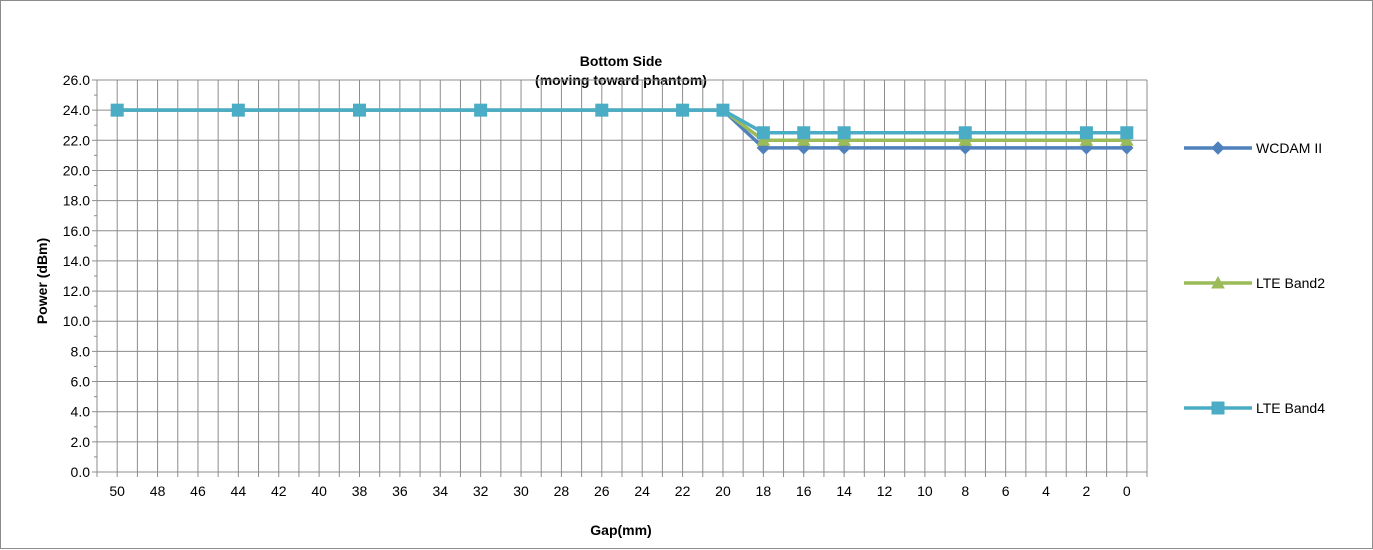 This screenshot has height=550, width=1373. I want to click on y-tick-label: 26.0, so click(76, 80).